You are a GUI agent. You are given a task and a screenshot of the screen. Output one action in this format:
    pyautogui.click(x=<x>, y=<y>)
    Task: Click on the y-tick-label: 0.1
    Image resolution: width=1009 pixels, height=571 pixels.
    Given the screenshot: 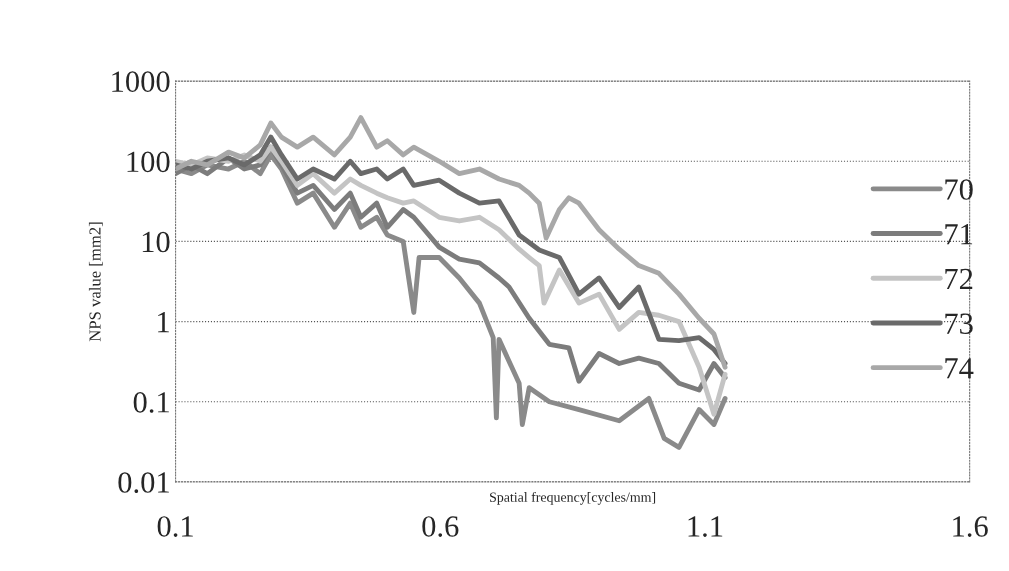 What is the action you would take?
    pyautogui.click(x=151, y=402)
    